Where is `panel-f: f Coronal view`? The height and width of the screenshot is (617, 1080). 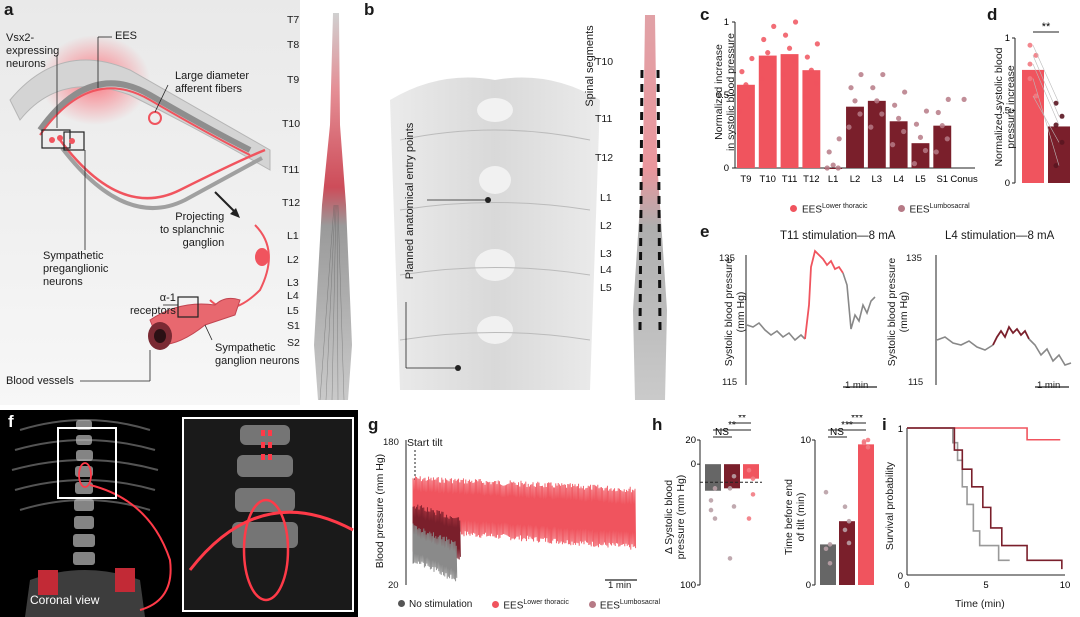
panel-f: f Coronal view is located at coordinates (179, 513).